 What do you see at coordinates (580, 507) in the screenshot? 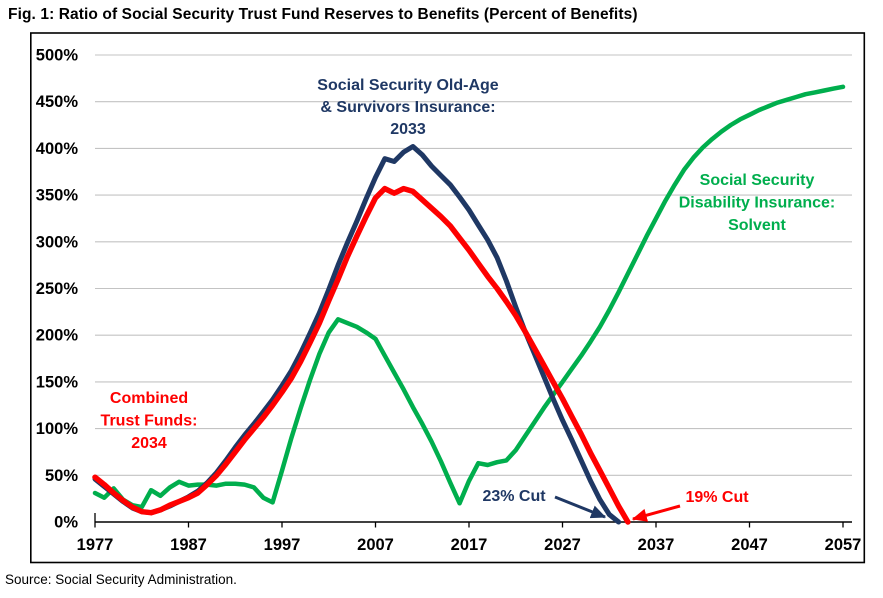
I see `cut23-arrow` at bounding box center [580, 507].